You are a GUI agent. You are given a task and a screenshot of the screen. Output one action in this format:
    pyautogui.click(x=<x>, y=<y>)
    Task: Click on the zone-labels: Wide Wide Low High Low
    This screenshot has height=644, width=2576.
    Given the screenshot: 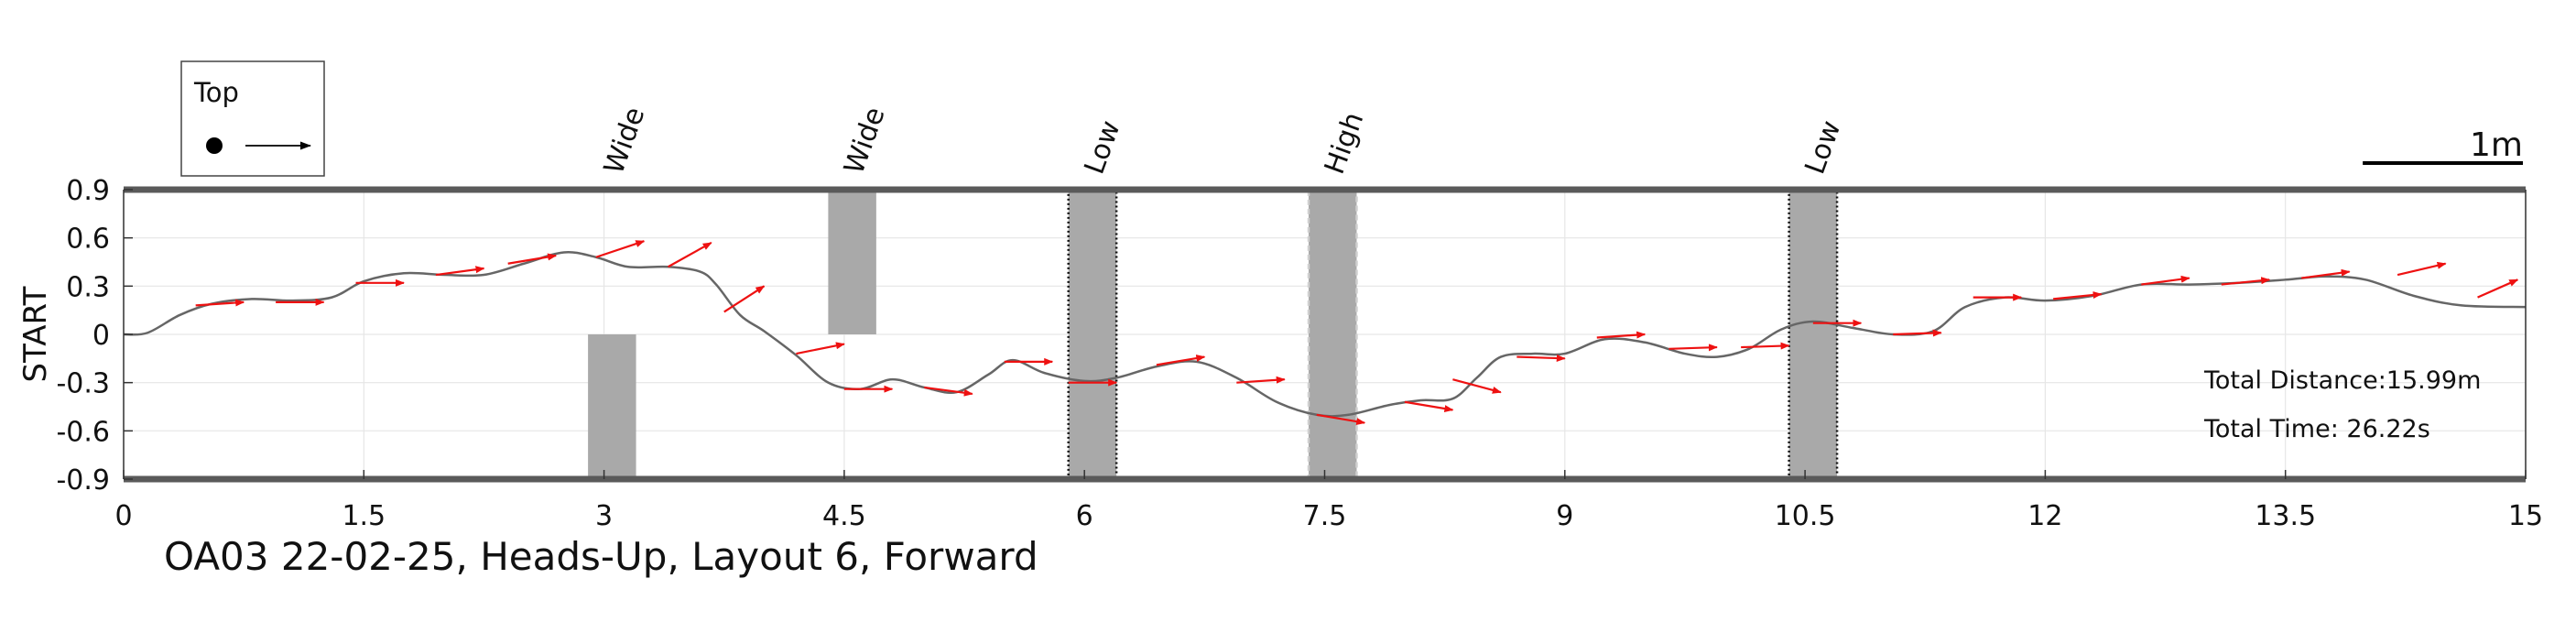 What is the action you would take?
    pyautogui.click(x=1223, y=141)
    